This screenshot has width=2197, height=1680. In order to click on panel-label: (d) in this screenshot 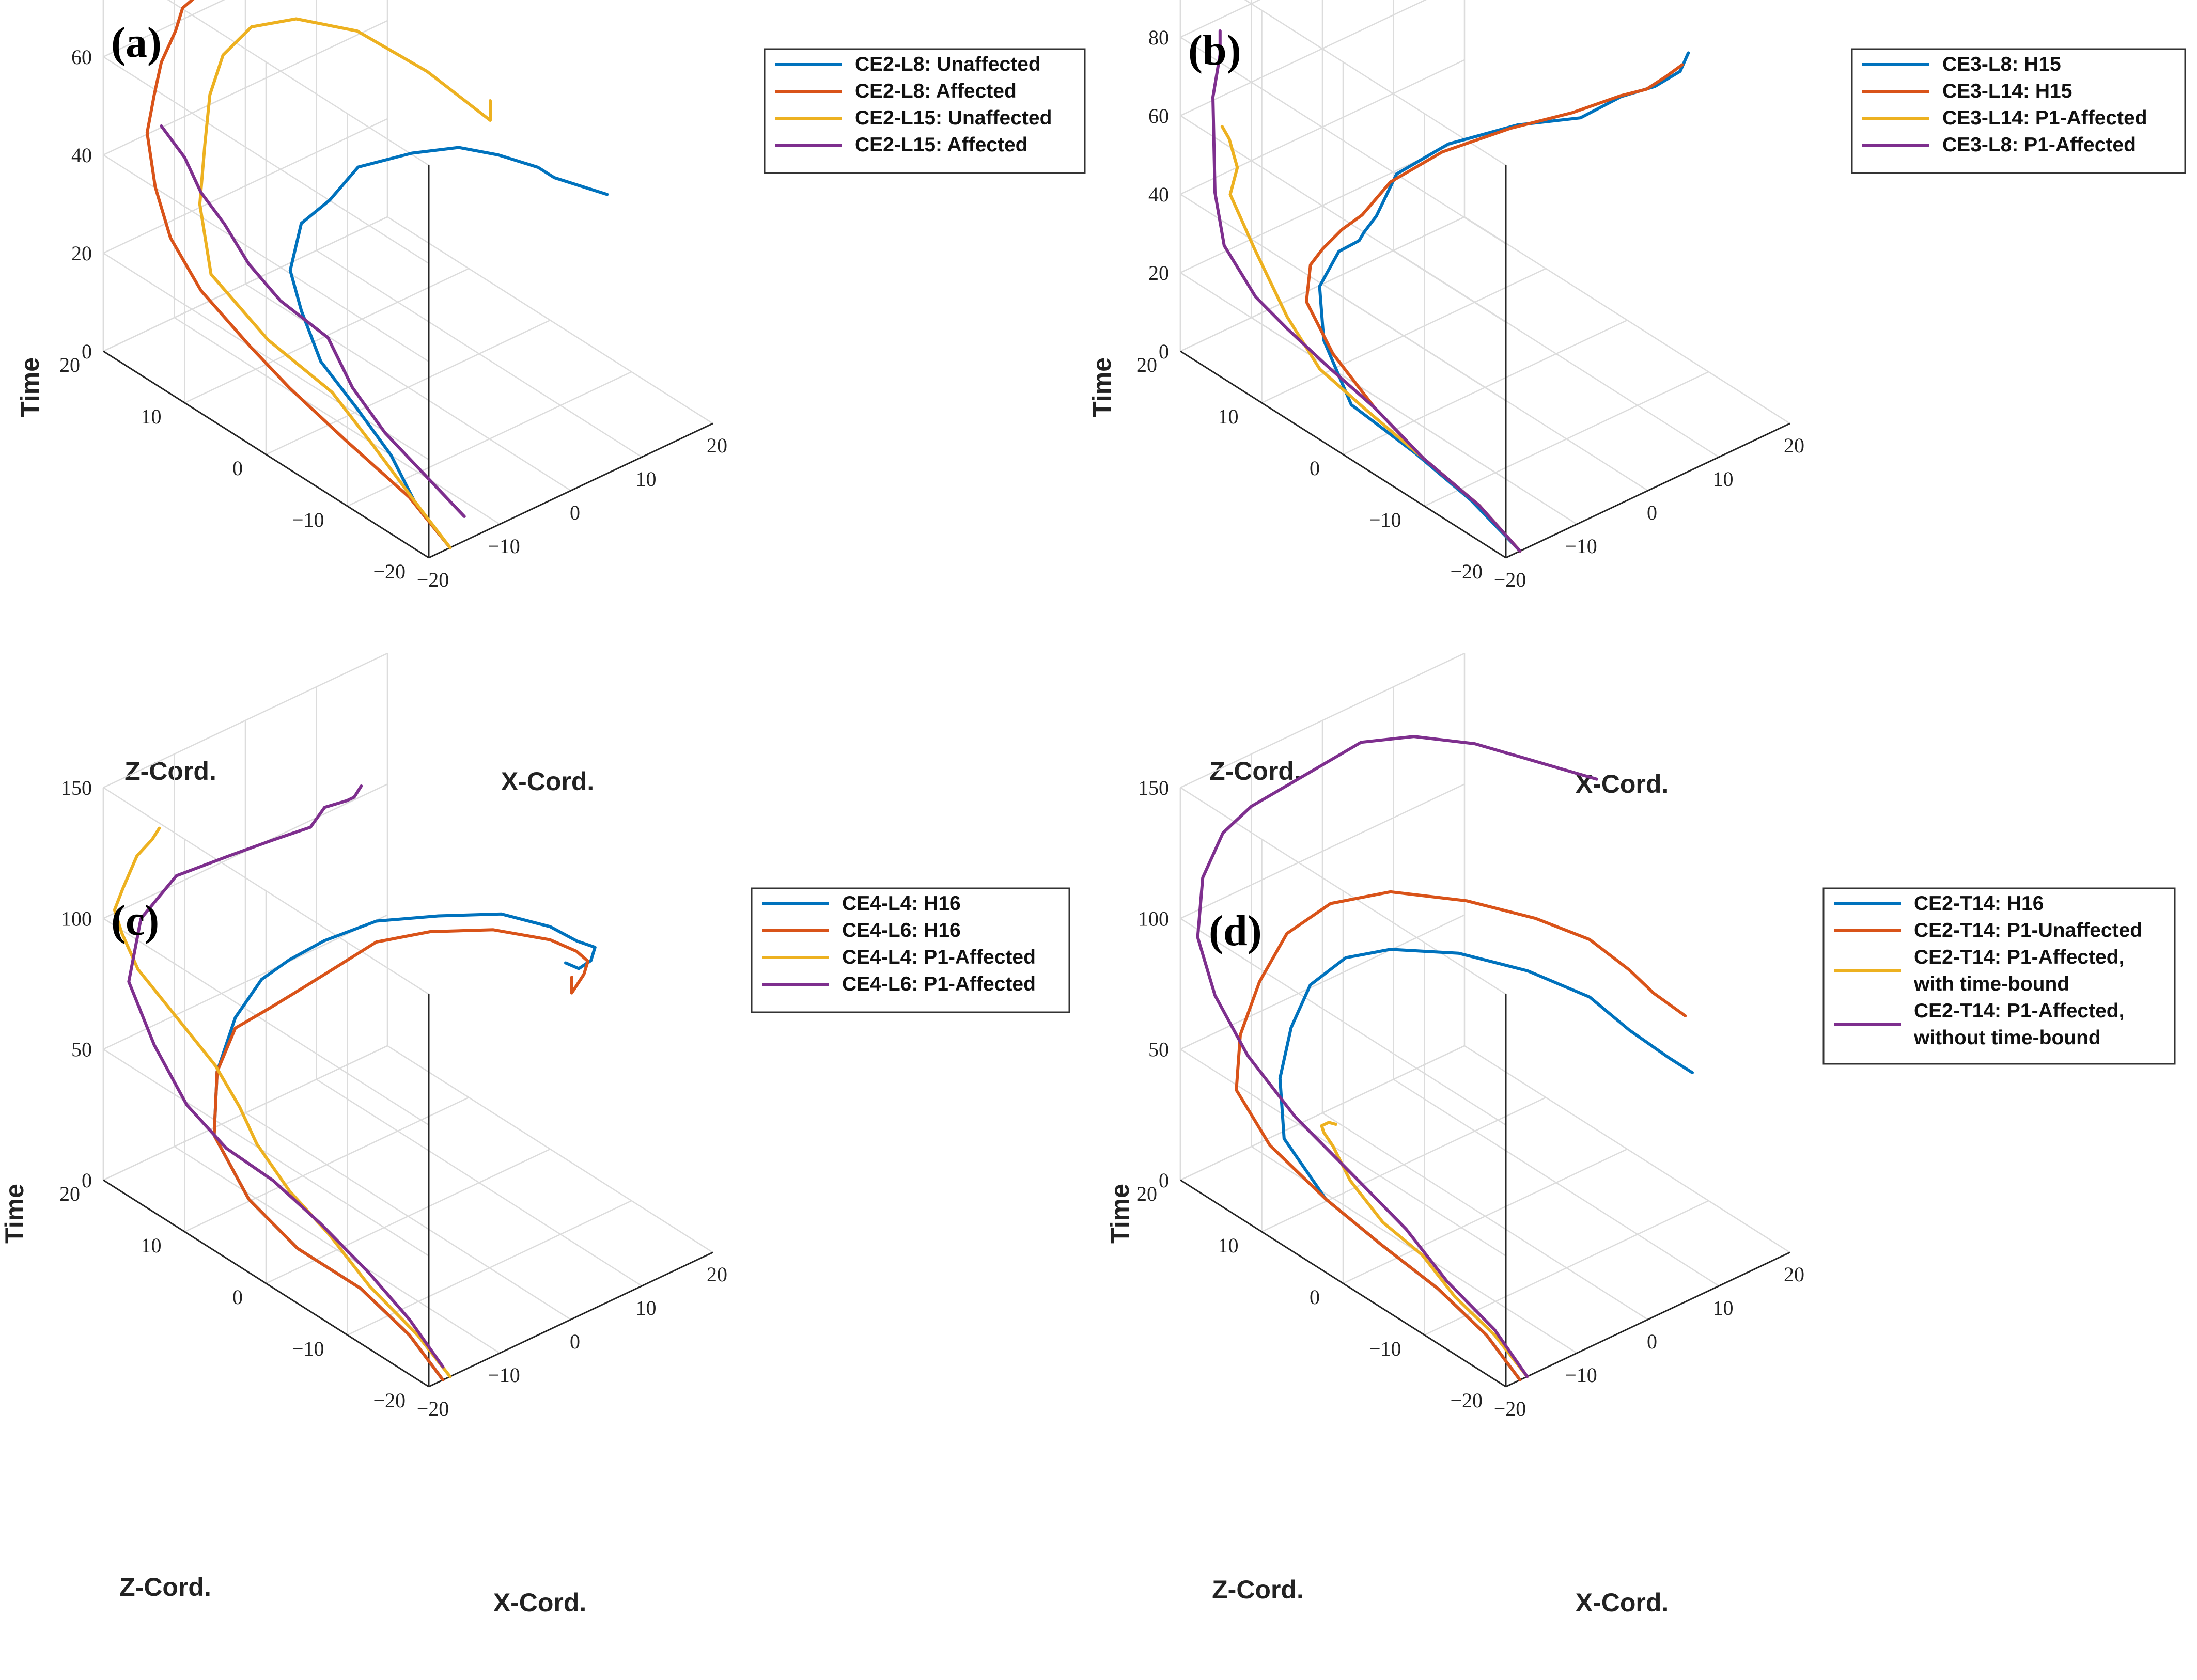, I will do `click(1235, 931)`.